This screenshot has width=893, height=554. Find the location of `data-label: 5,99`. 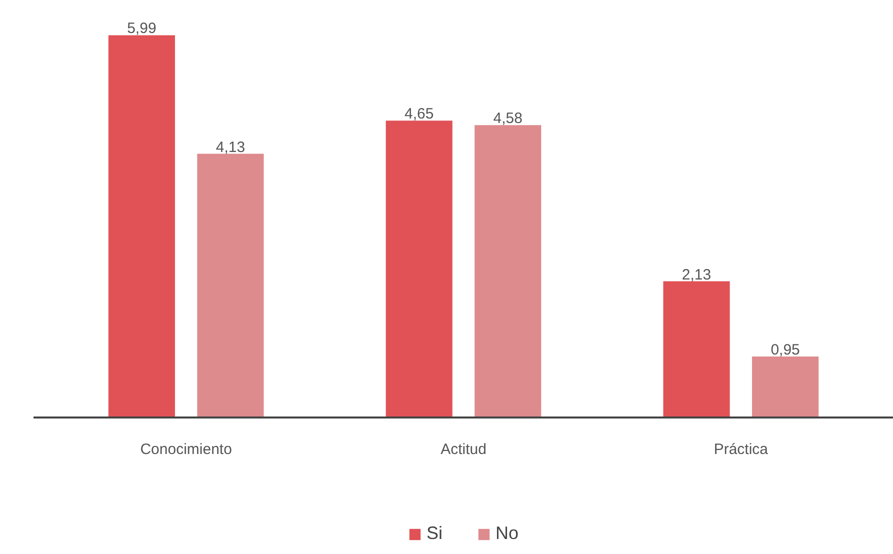

data-label: 5,99 is located at coordinates (141, 29).